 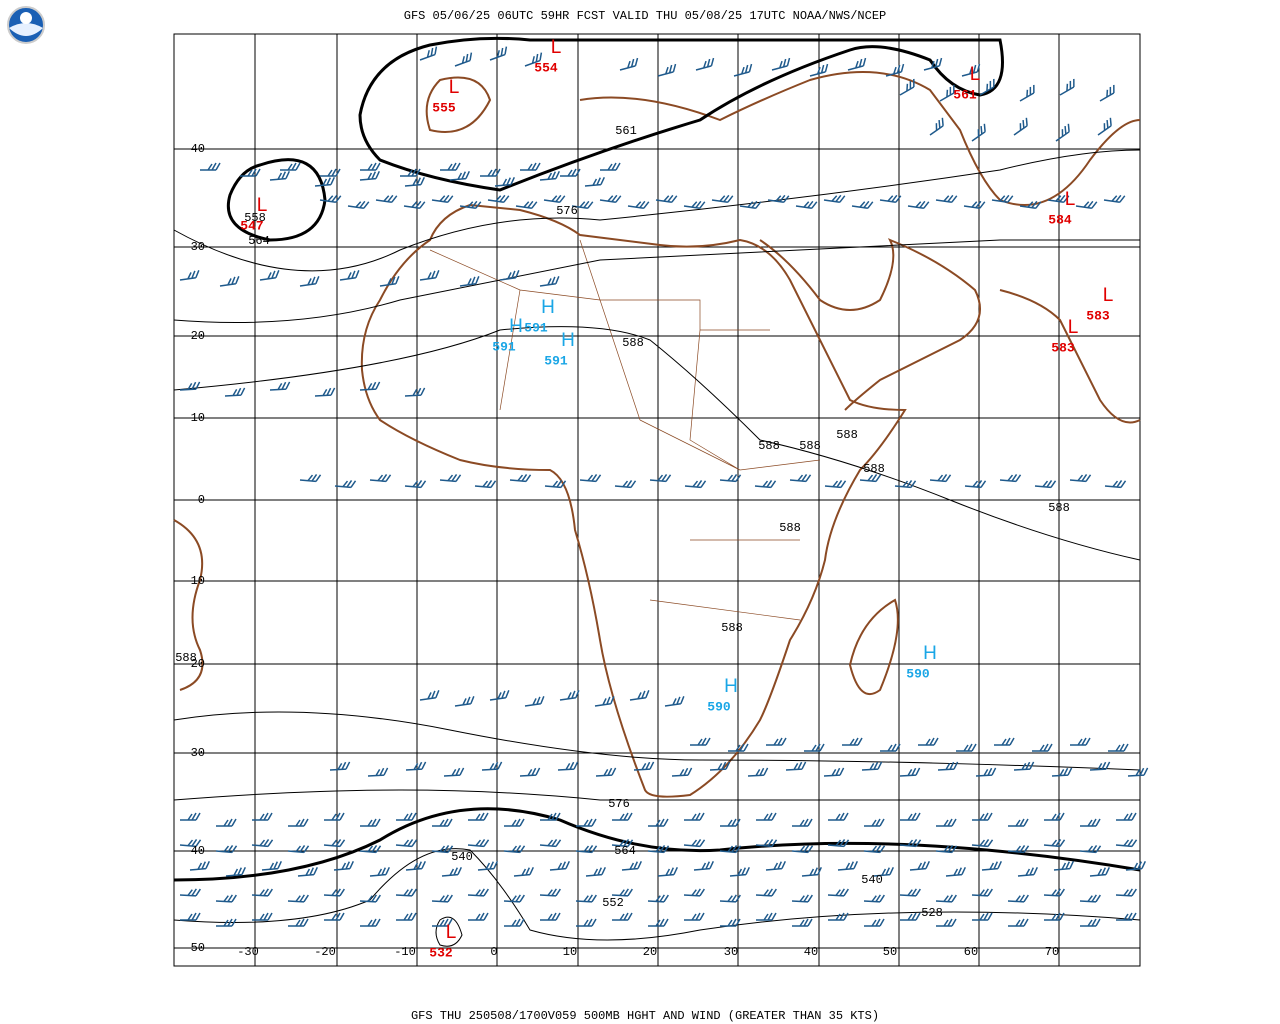 What do you see at coordinates (625, 851) in the screenshot?
I see `contour-label: 564` at bounding box center [625, 851].